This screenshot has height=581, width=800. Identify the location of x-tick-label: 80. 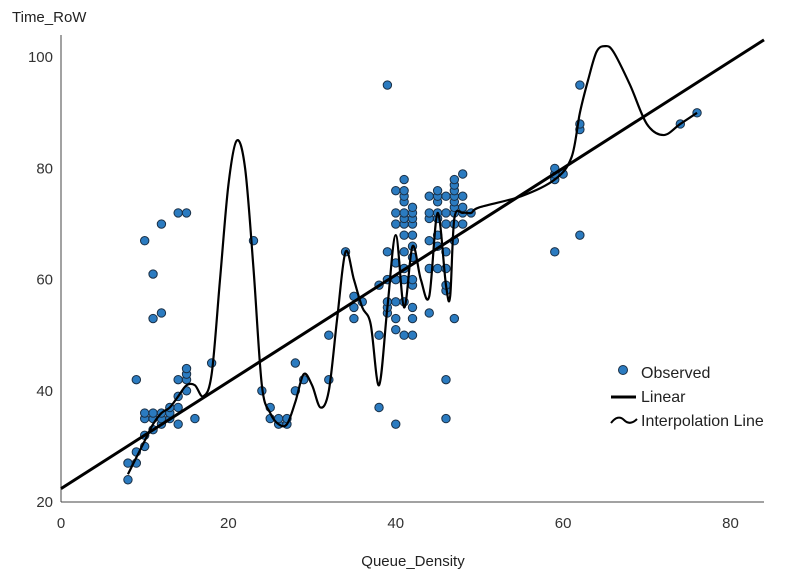
(730, 523).